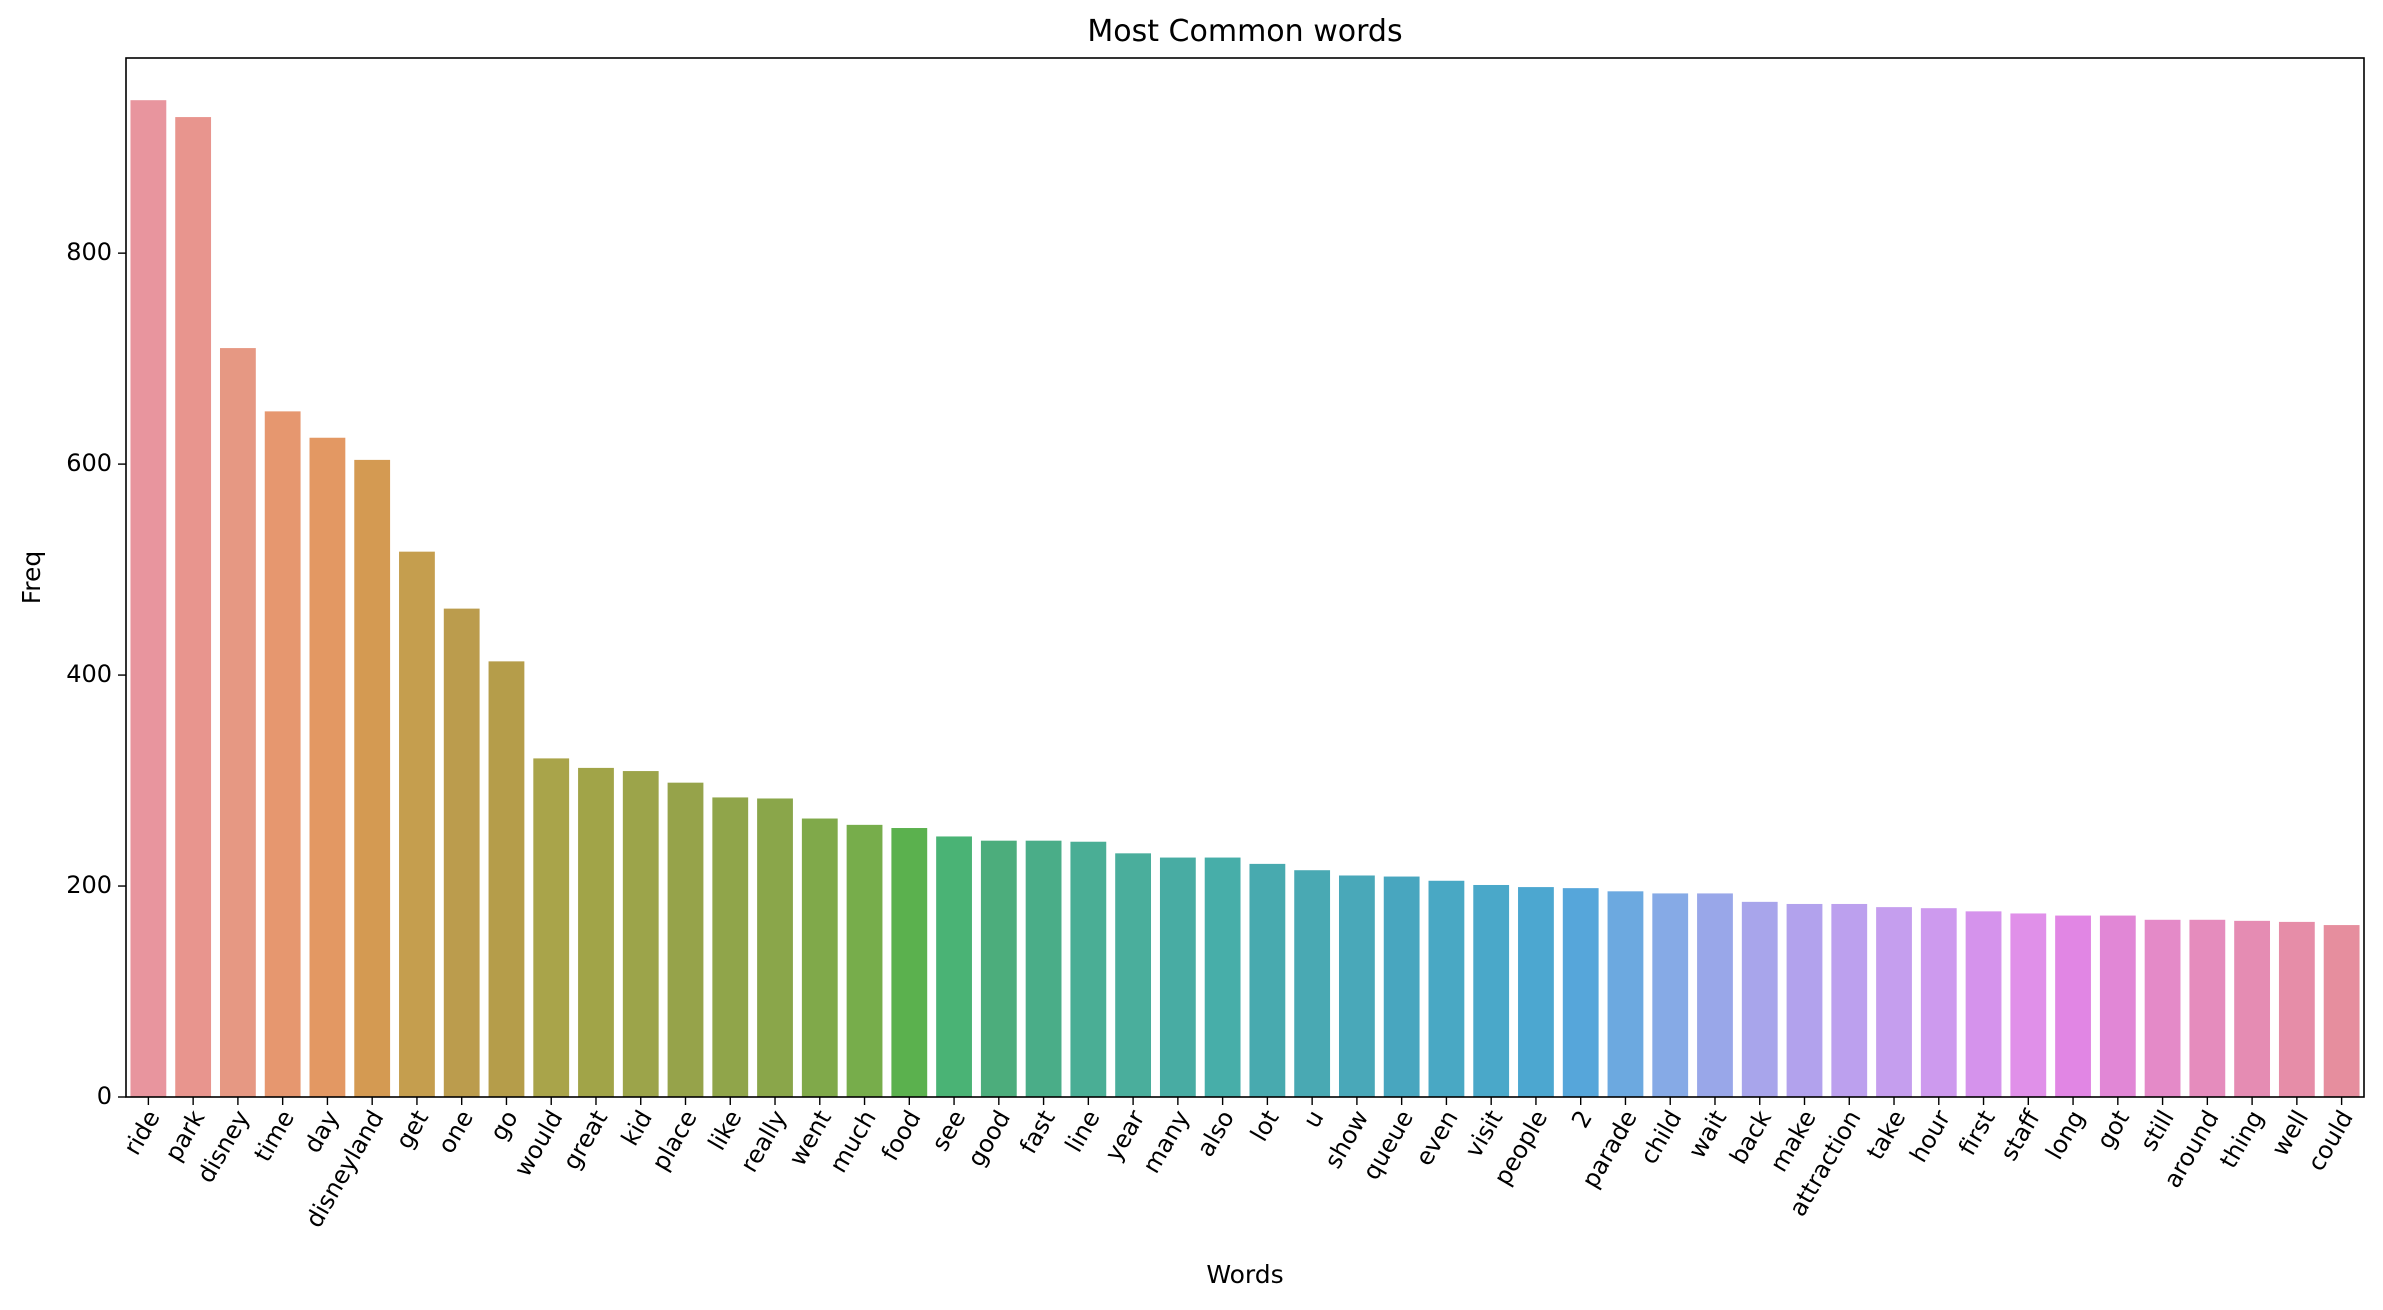  I want to click on x-tick-label: like, so click(725, 1131).